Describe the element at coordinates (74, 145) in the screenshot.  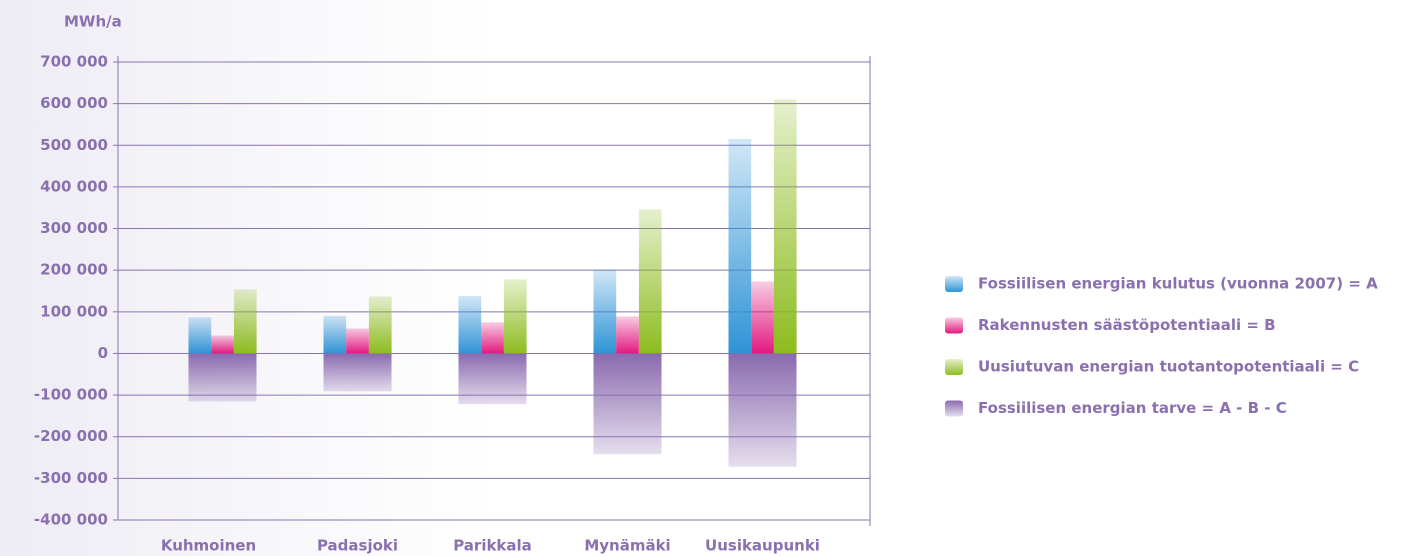
I see `y-tick-label: 500 000` at that location.